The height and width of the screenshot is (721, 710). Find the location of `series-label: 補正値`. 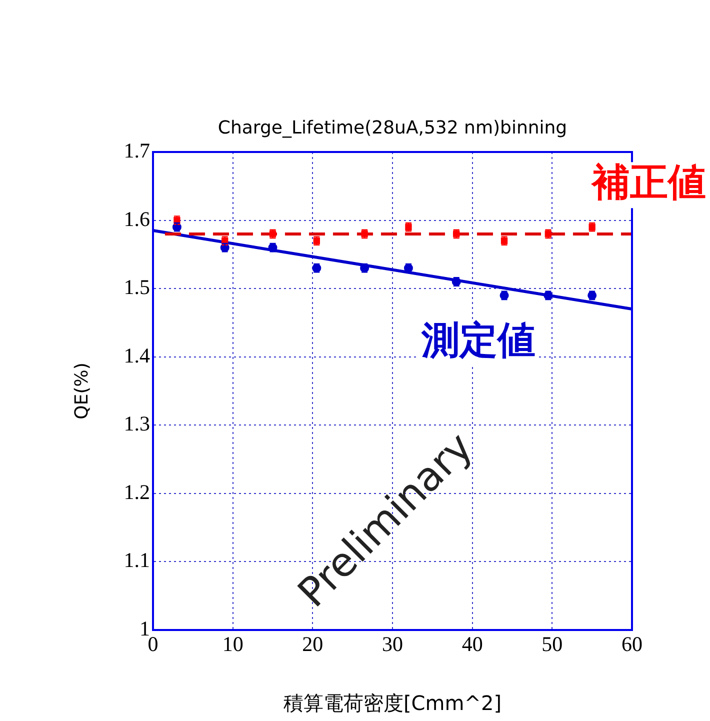

series-label: 補正値 is located at coordinates (648, 182).